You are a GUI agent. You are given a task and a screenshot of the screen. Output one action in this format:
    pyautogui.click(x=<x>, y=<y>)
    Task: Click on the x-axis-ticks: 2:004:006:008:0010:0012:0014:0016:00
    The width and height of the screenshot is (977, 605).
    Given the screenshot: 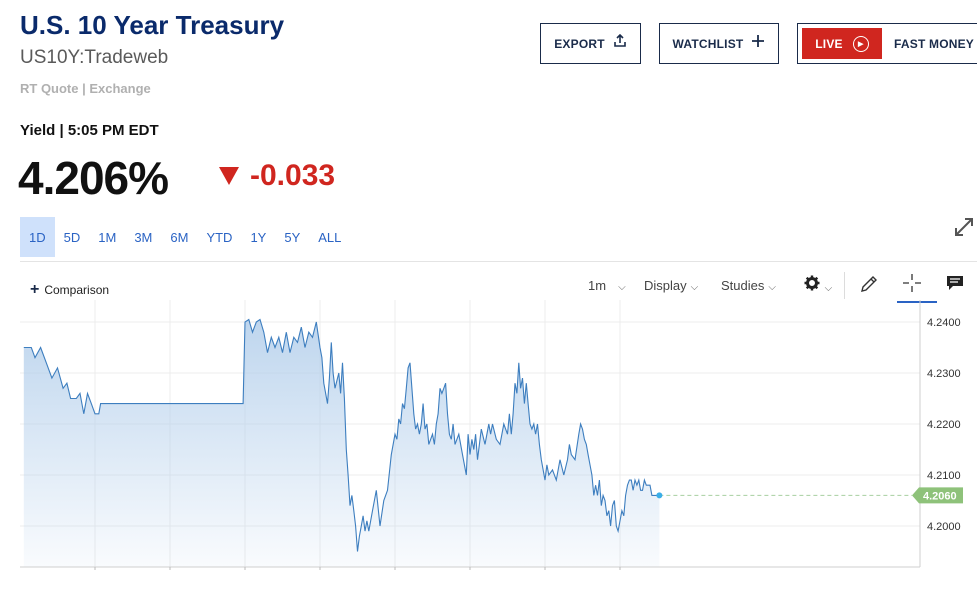 What is the action you would take?
    pyautogui.click(x=357, y=568)
    